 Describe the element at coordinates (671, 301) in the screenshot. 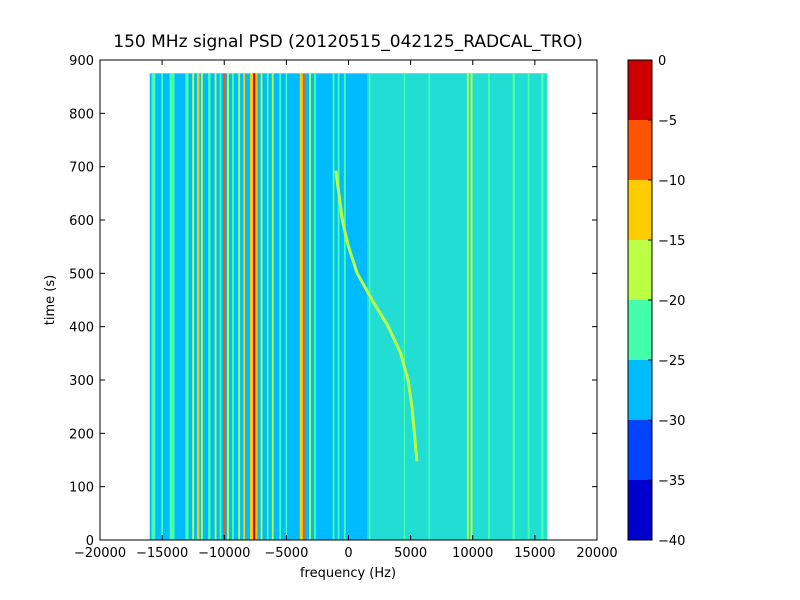

I see `colorbar-tick-label: −20` at that location.